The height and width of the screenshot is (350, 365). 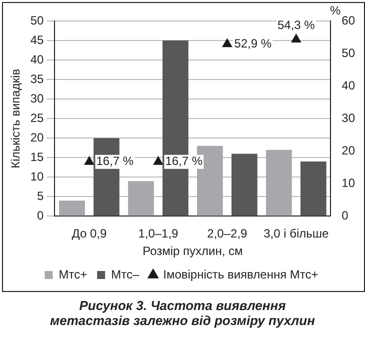 What do you see at coordinates (253, 43) in the screenshot?
I see `data-label: 52,9 %` at bounding box center [253, 43].